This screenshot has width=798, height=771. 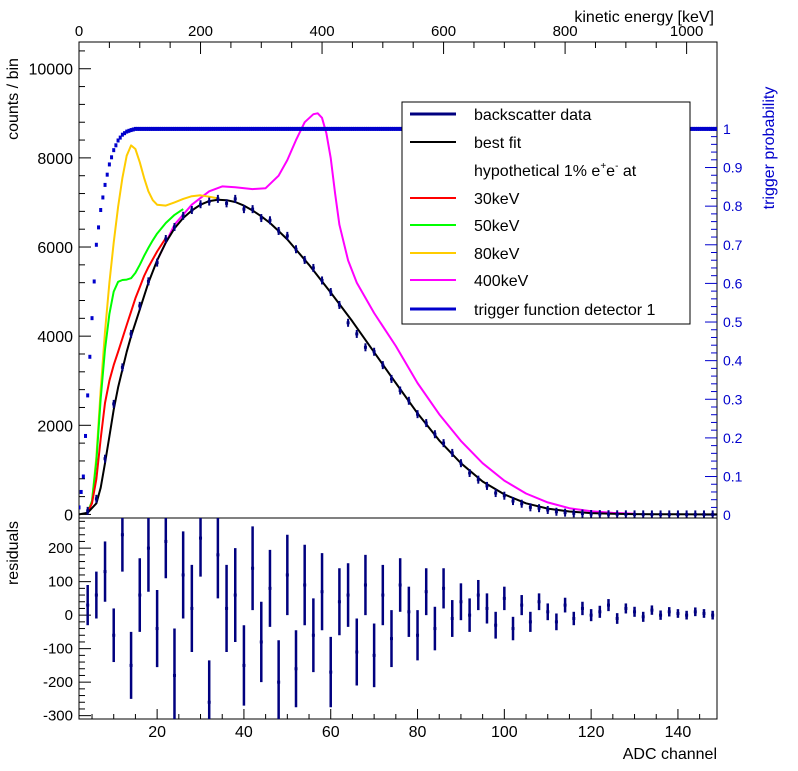 I want to click on right-tick-label: 0.1, so click(x=733, y=477).